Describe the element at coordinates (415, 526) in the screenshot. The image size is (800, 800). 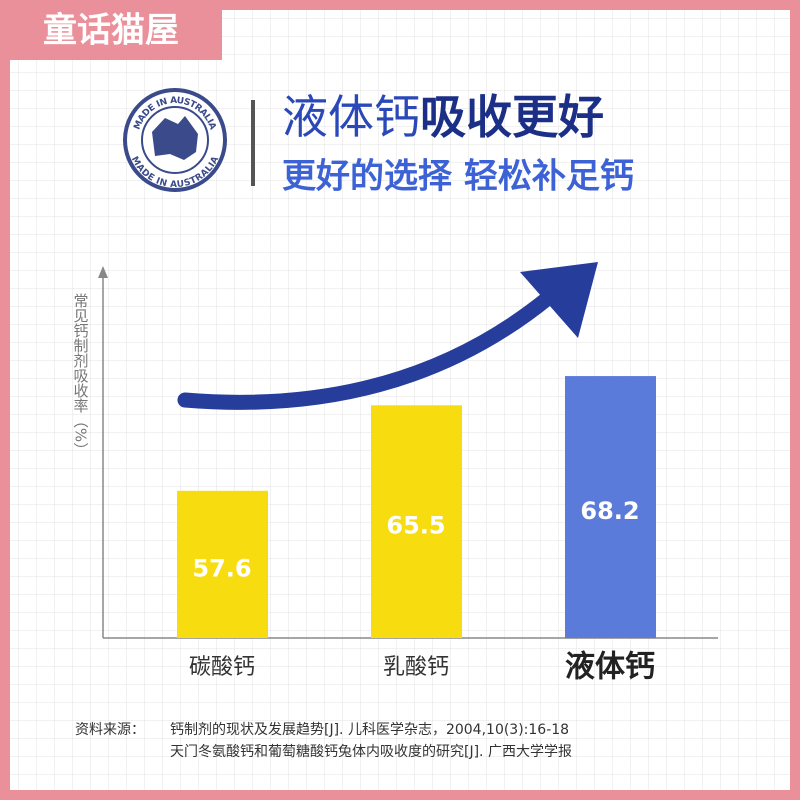
I see `value-label: 65.5` at that location.